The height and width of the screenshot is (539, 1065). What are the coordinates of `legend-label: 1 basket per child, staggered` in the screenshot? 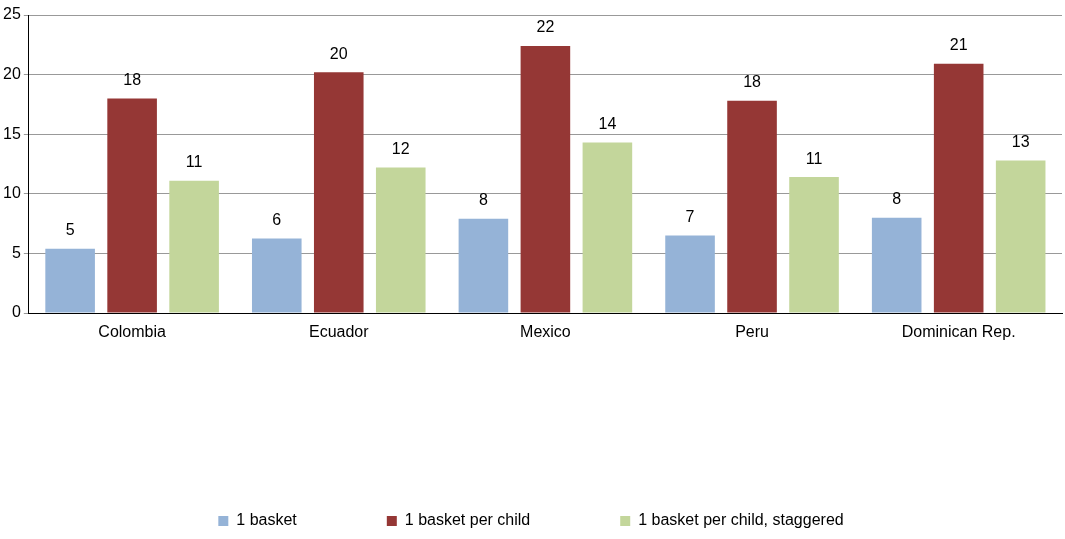 It's located at (741, 520).